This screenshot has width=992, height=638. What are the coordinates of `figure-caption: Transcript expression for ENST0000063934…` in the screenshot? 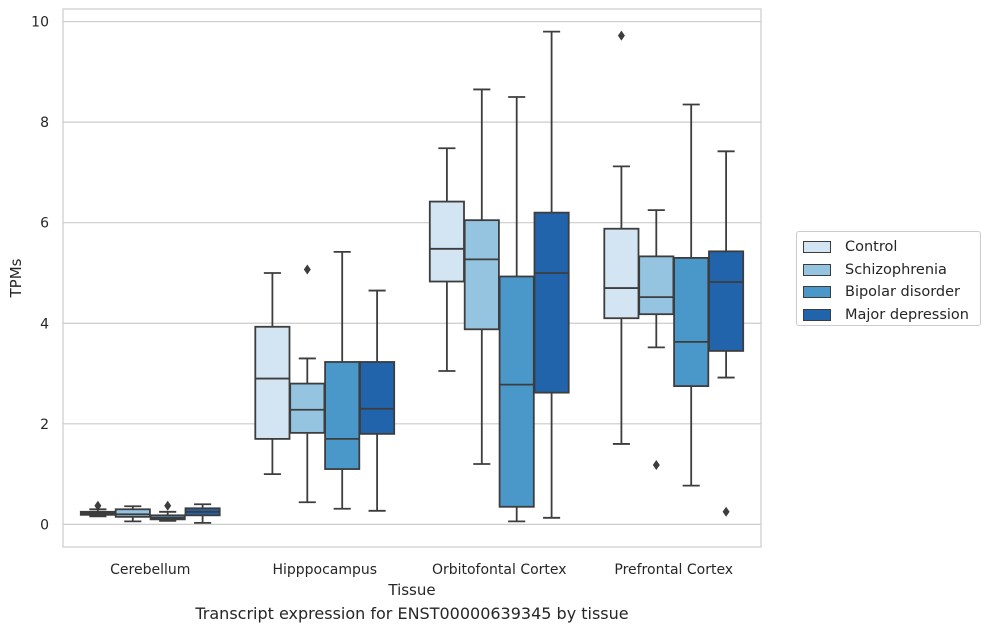 It's located at (412, 613).